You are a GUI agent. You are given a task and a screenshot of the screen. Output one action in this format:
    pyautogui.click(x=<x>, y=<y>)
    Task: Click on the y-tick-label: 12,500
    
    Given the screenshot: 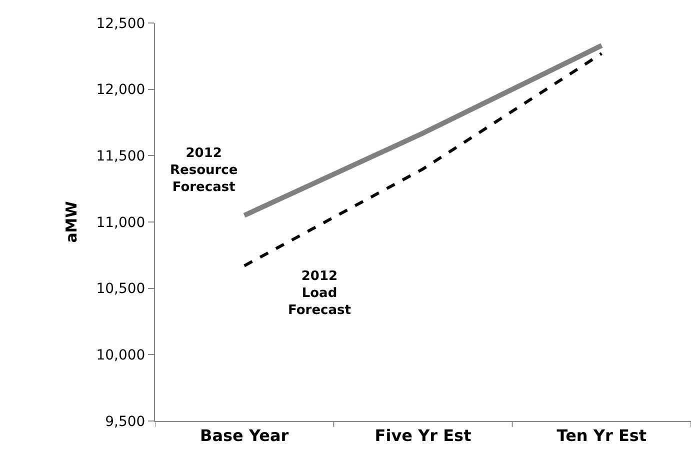 What is the action you would take?
    pyautogui.click(x=121, y=24)
    